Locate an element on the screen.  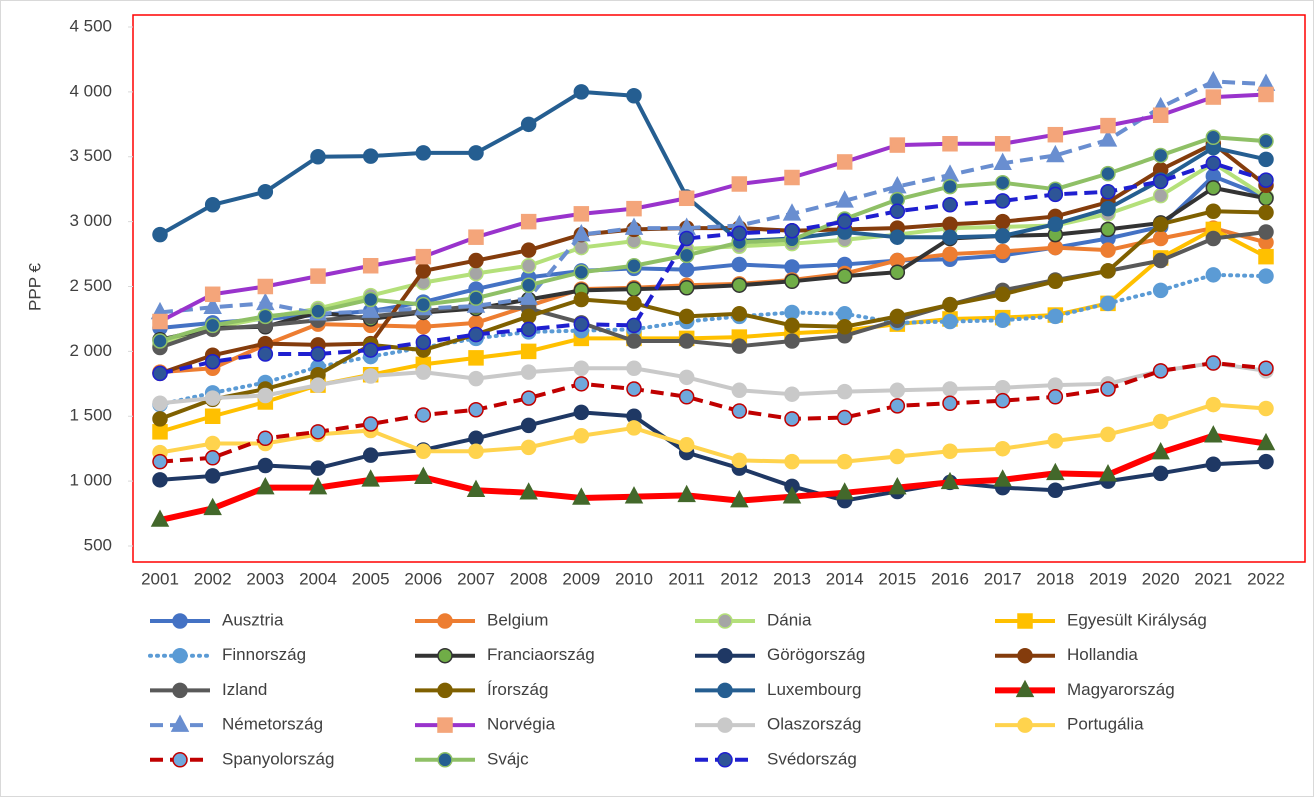
x-tick-label: 2010 is located at coordinates (634, 578).